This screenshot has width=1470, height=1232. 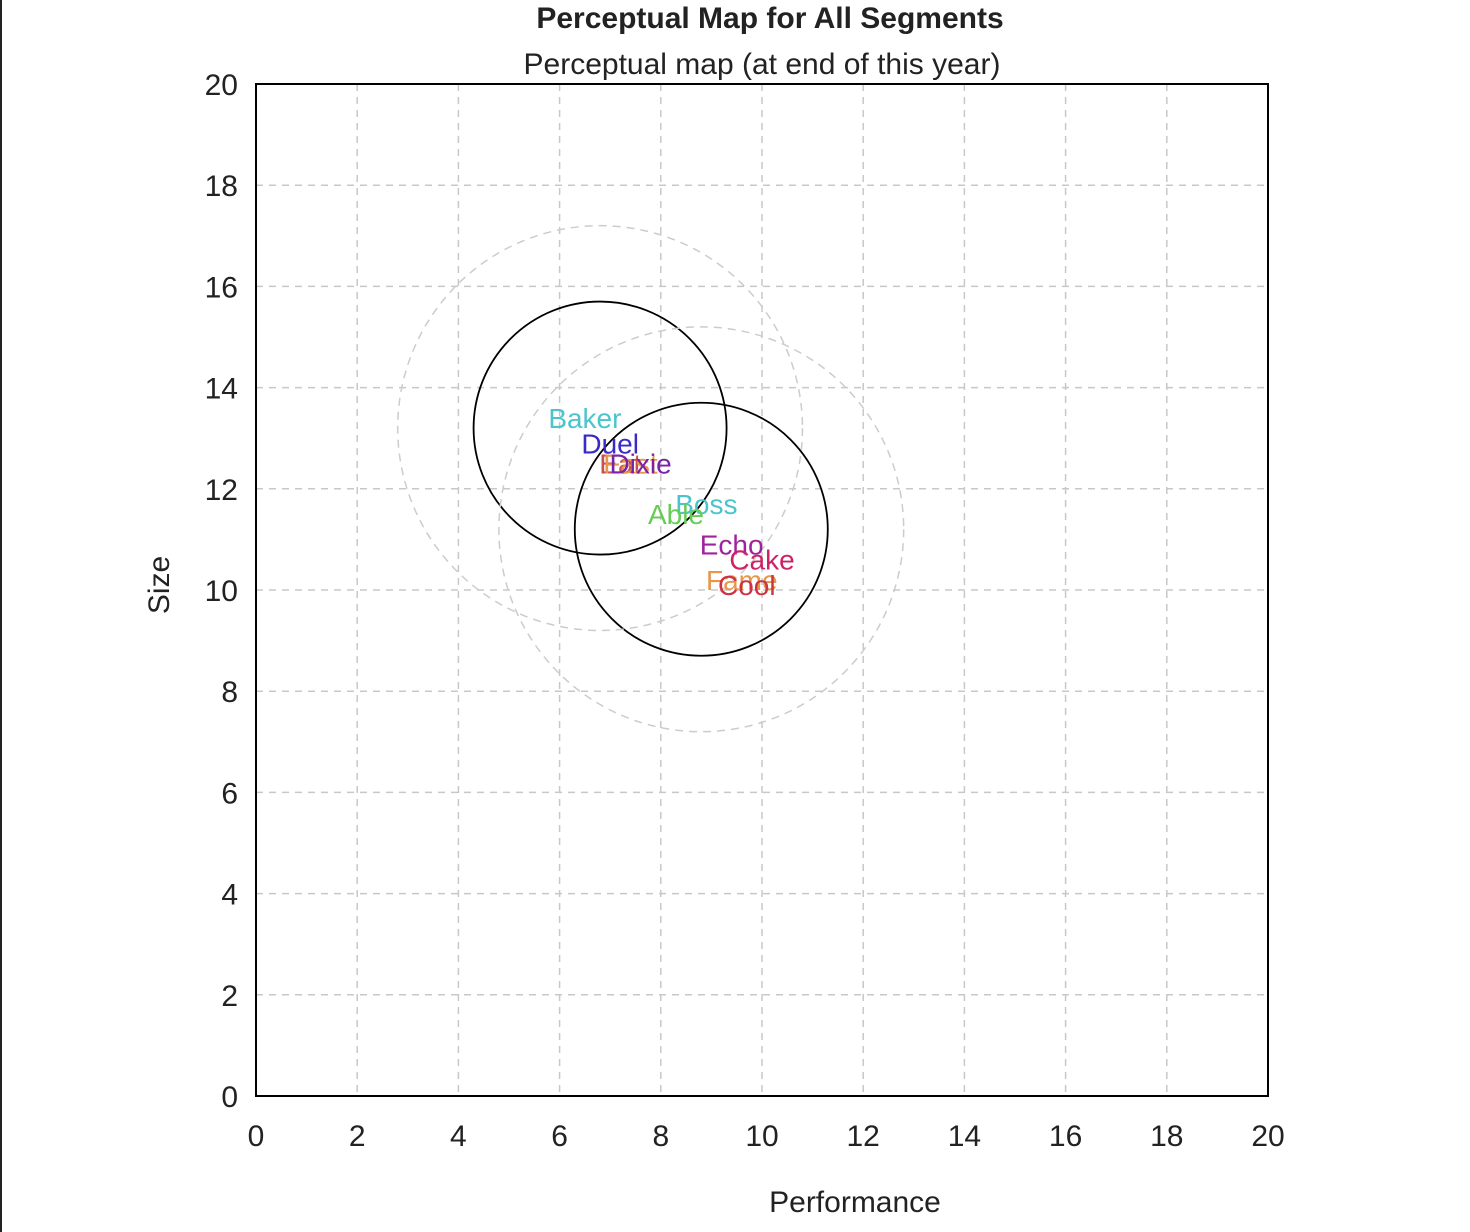 I want to click on x-tick-label: 16, so click(x=1065, y=1136).